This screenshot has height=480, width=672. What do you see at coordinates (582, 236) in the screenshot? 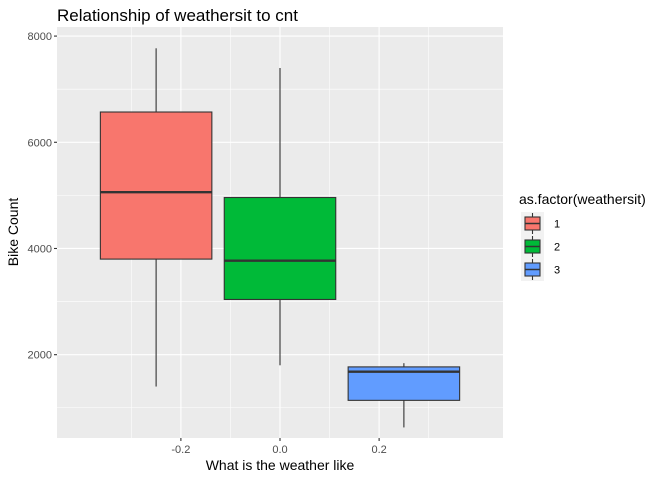
I see `legend: as.factor(weathersit) 1 2 3` at bounding box center [582, 236].